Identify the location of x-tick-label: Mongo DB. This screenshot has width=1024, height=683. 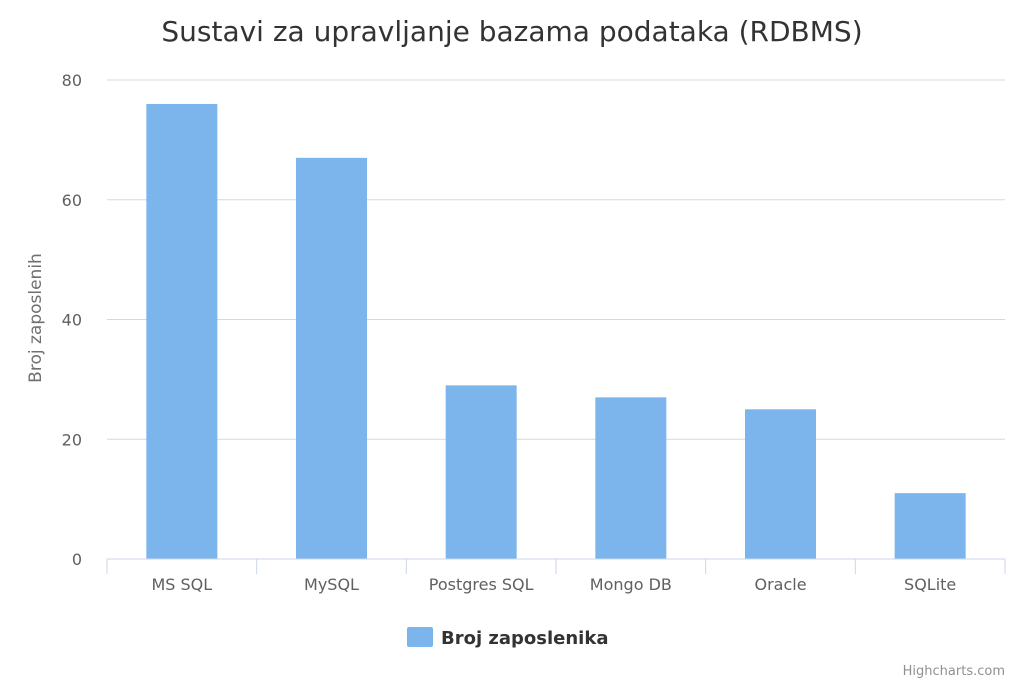
(631, 584).